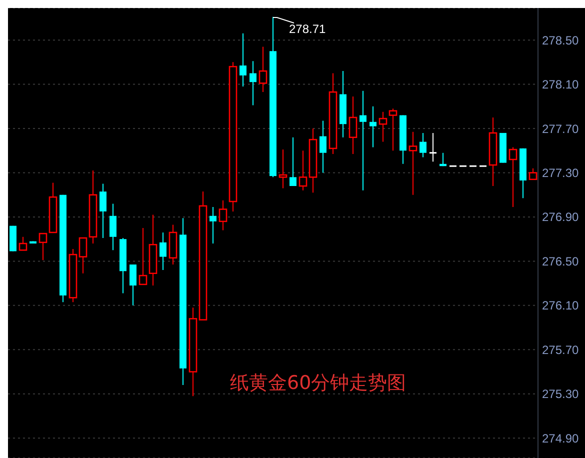  Describe the element at coordinates (318, 383) in the screenshot. I see `text: 纸黄金60分钟走势图` at that location.